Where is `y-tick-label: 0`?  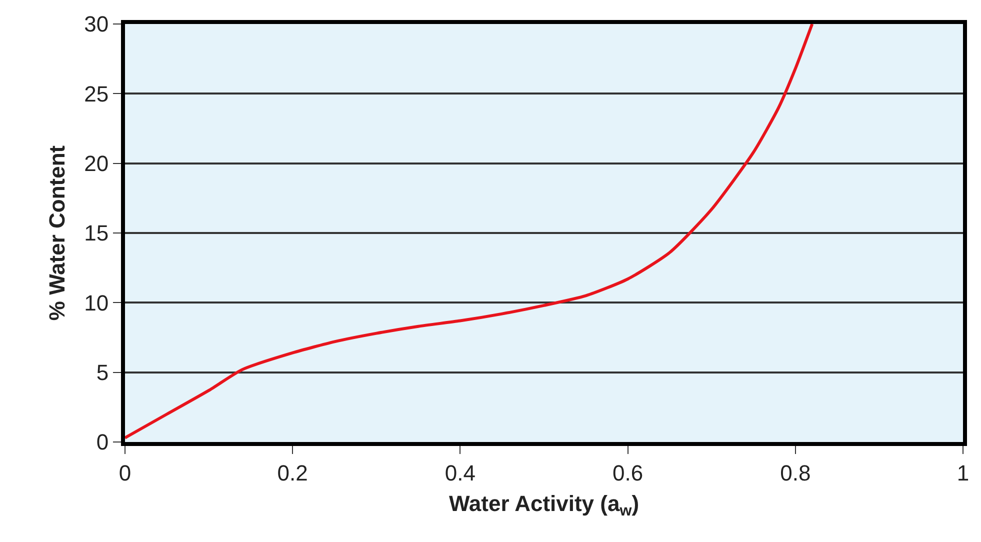
y-tick-label: 0 is located at coordinates (102, 442).